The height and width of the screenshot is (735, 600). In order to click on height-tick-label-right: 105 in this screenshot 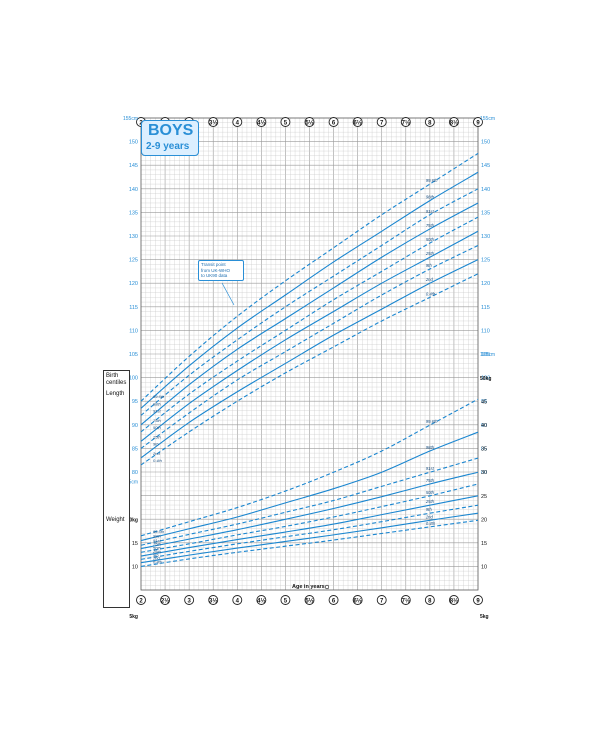, I will do `click(485, 355)`.